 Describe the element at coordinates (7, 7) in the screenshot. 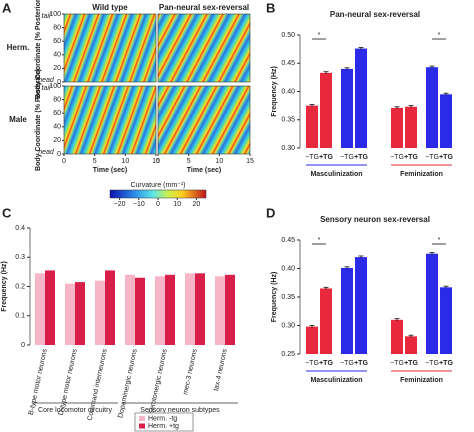

I see `panel-label: A` at that location.